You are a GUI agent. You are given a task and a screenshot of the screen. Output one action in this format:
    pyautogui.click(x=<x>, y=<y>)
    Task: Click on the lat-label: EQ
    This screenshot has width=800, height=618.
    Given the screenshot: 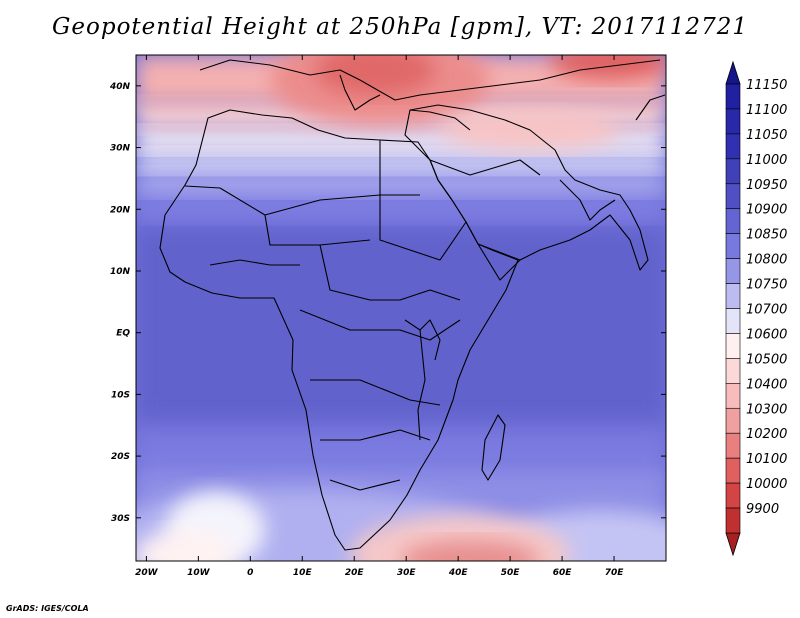 What is the action you would take?
    pyautogui.click(x=123, y=334)
    